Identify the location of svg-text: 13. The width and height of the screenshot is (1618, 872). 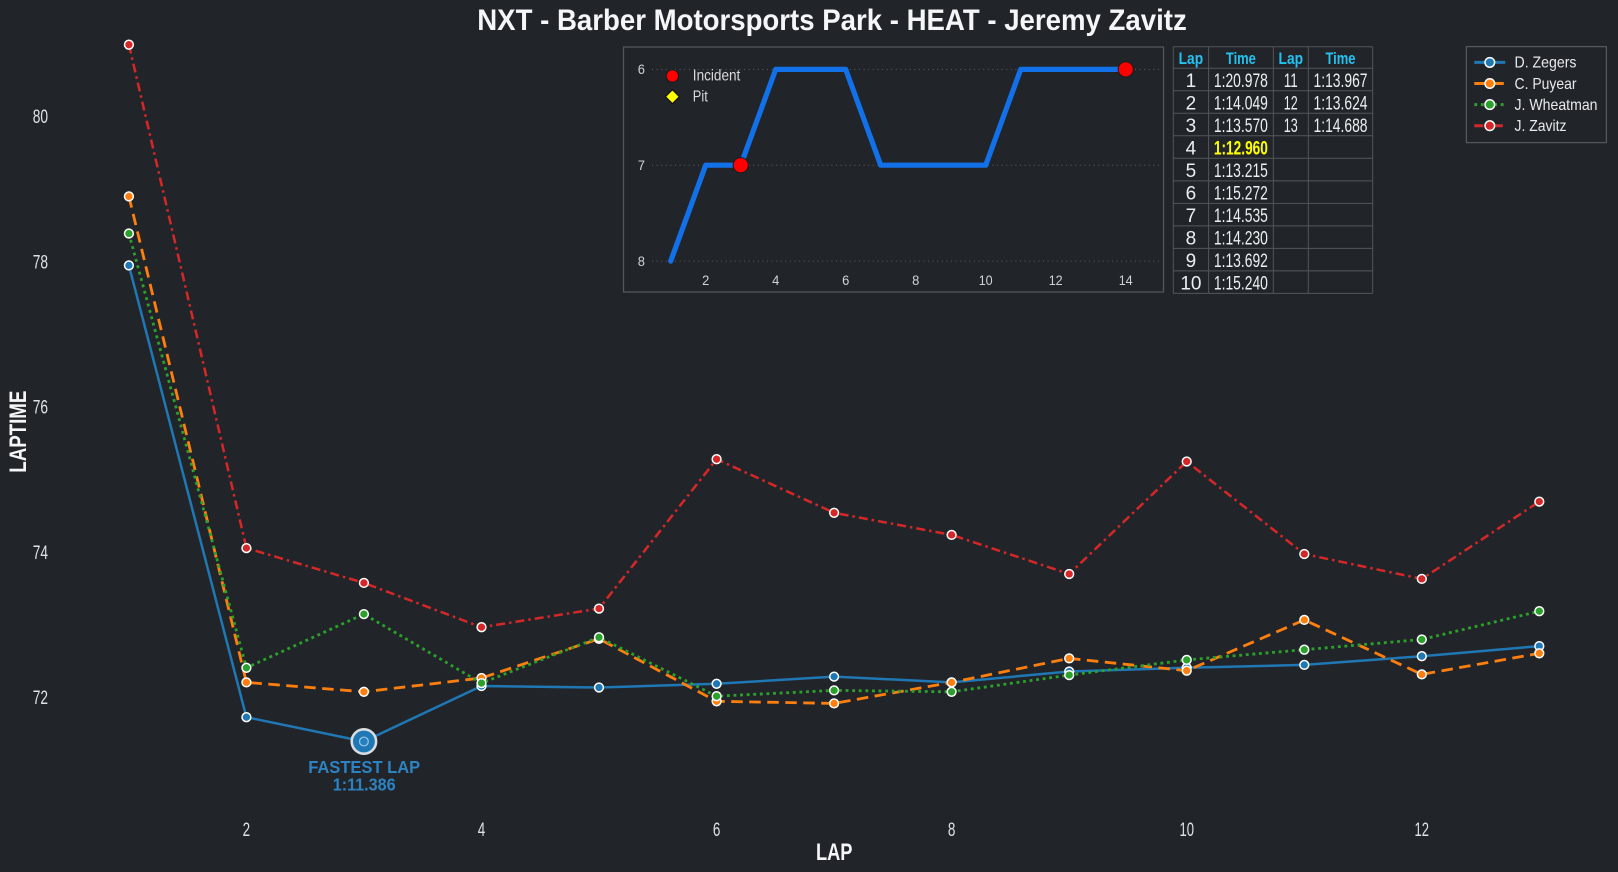
(1291, 126).